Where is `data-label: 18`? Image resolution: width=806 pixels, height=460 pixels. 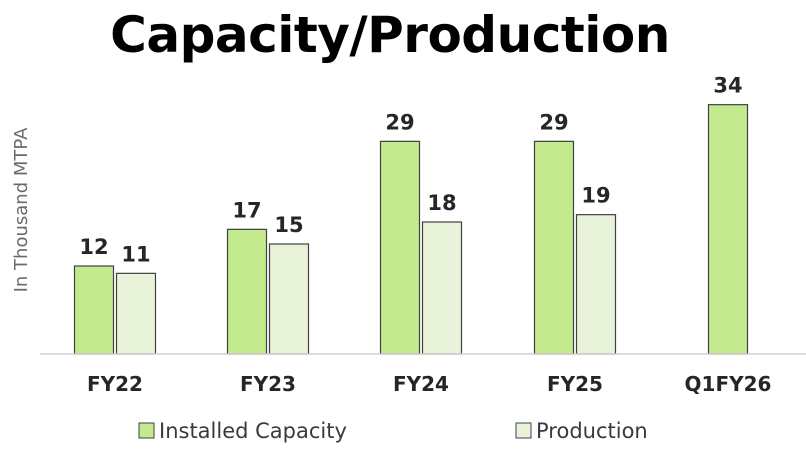
data-label: 18 is located at coordinates (441, 203).